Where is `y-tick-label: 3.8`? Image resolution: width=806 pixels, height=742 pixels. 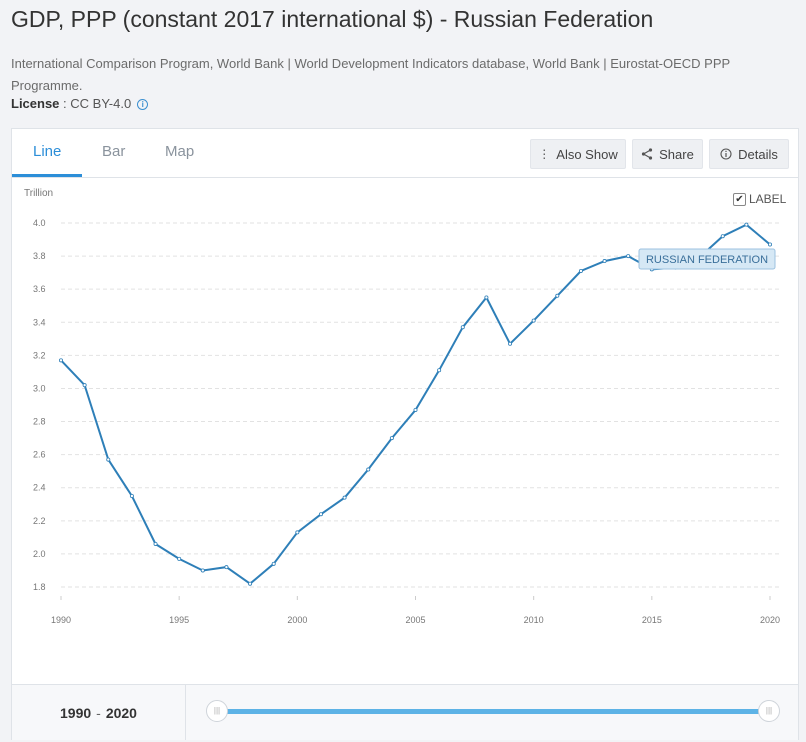
y-tick-label: 3.8 is located at coordinates (39, 256).